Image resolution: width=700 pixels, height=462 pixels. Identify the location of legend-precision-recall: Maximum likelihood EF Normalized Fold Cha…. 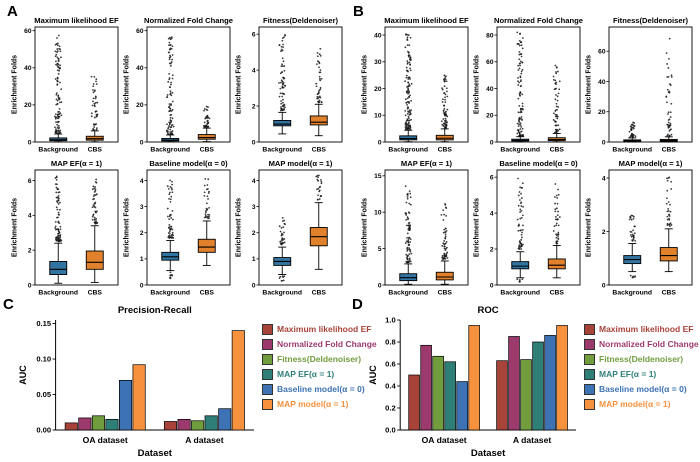
(319, 367).